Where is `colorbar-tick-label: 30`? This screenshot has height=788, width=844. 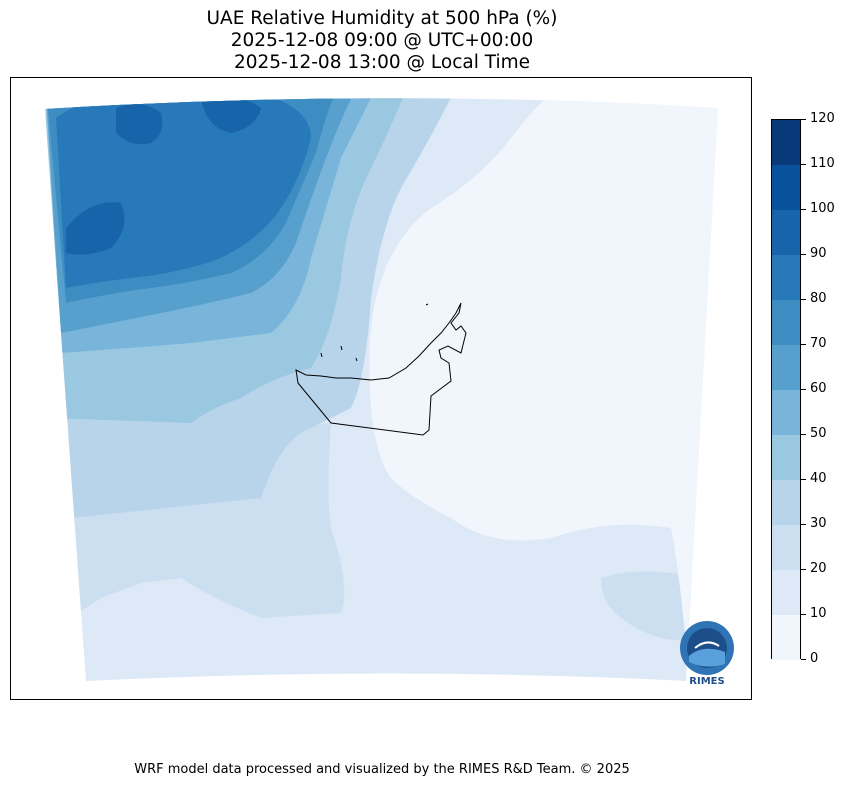
colorbar-tick-label: 30 is located at coordinates (818, 523).